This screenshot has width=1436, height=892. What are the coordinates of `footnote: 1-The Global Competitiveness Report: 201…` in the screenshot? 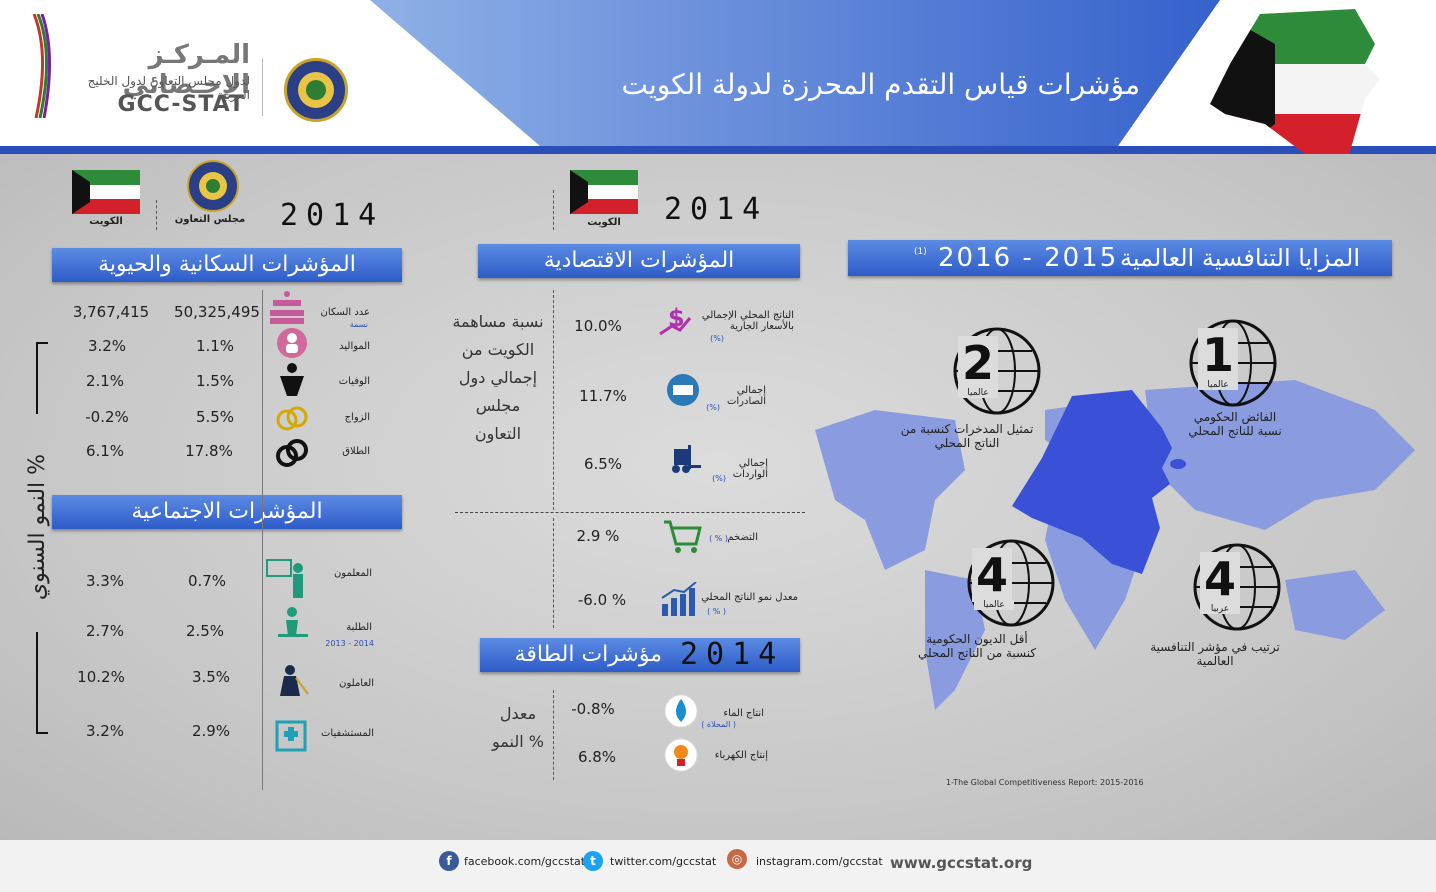 It's located at (1045, 782).